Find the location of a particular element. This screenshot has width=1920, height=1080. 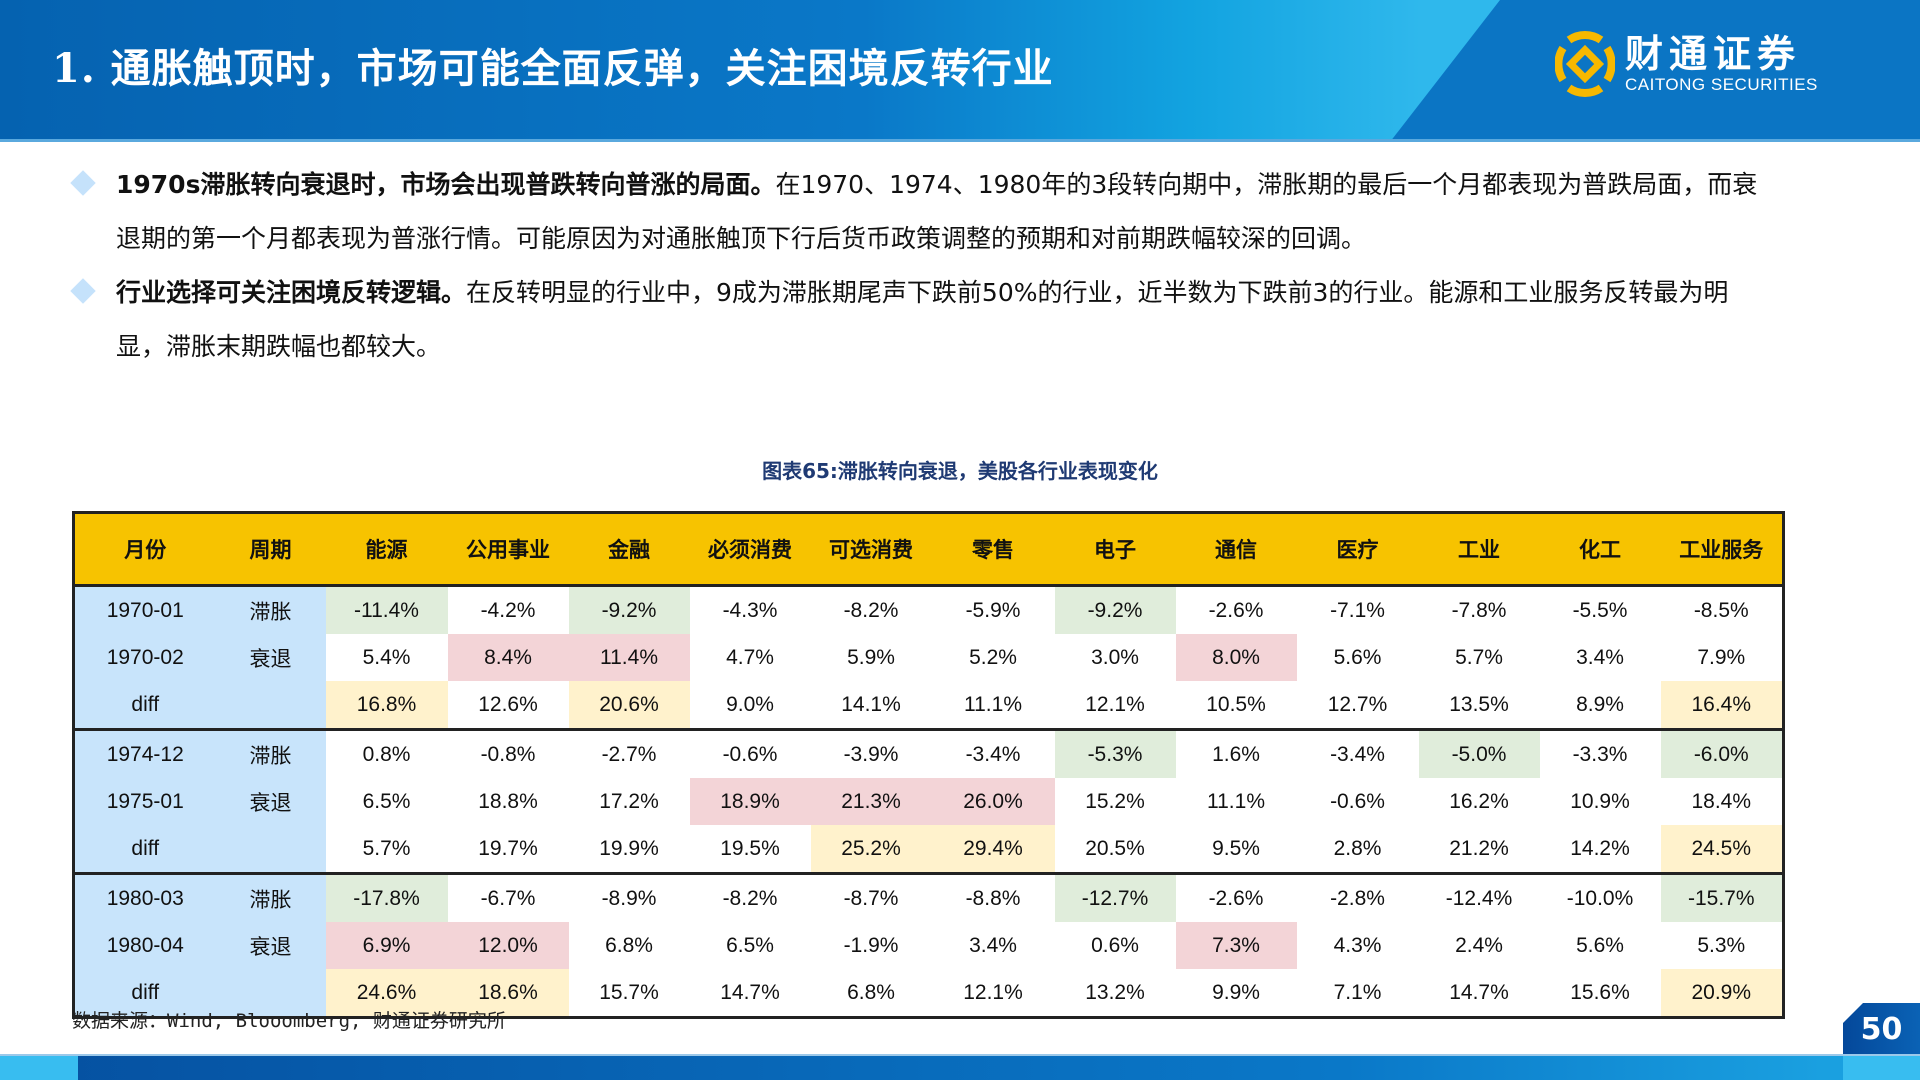

column-header: 月份 is located at coordinates (144, 549).